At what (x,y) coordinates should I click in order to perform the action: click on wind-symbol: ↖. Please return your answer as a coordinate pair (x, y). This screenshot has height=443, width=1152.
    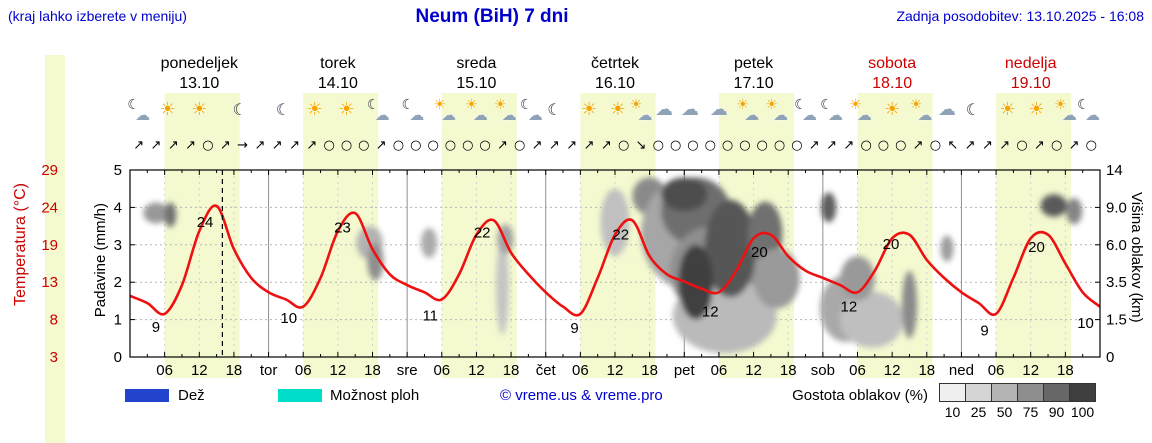
    Looking at the image, I should click on (953, 145).